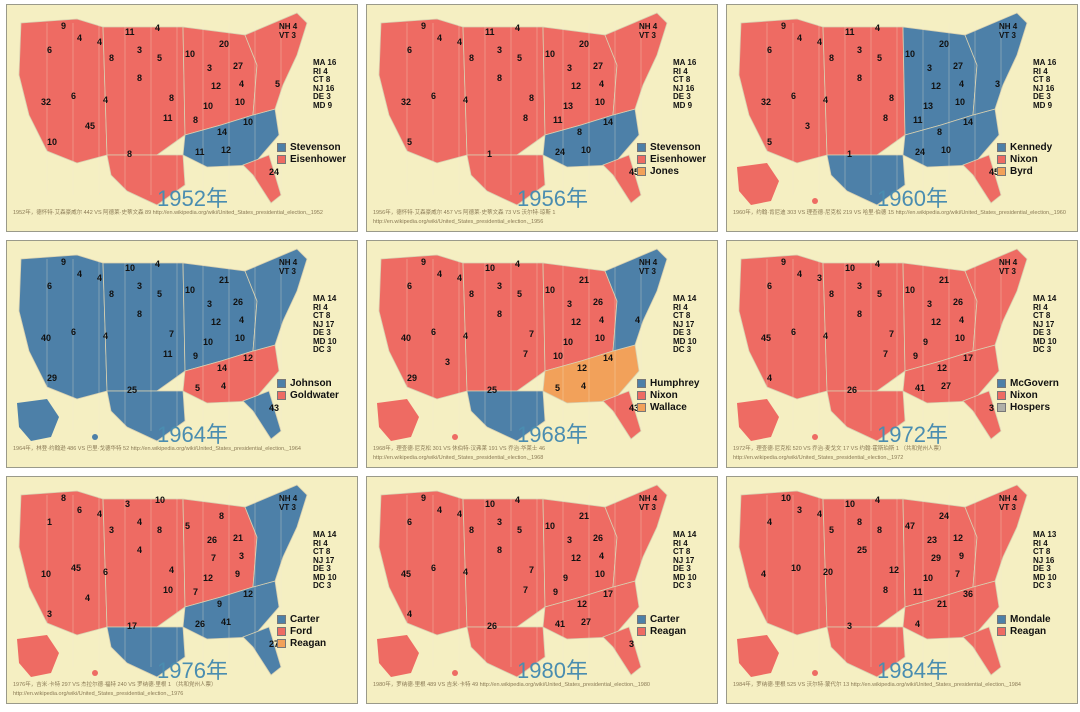  Describe the element at coordinates (671, 147) in the screenshot. I see `legend-item: Stevenson` at that location.